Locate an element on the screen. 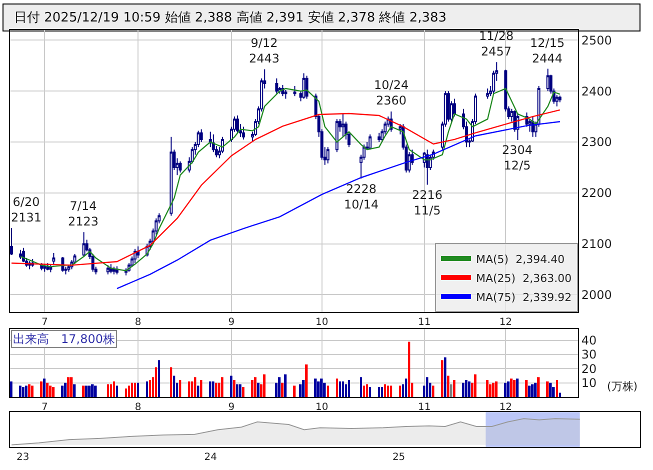 Image resolution: width=653 pixels, height=470 pixels. annotation: 9/12 2443 is located at coordinates (264, 51).